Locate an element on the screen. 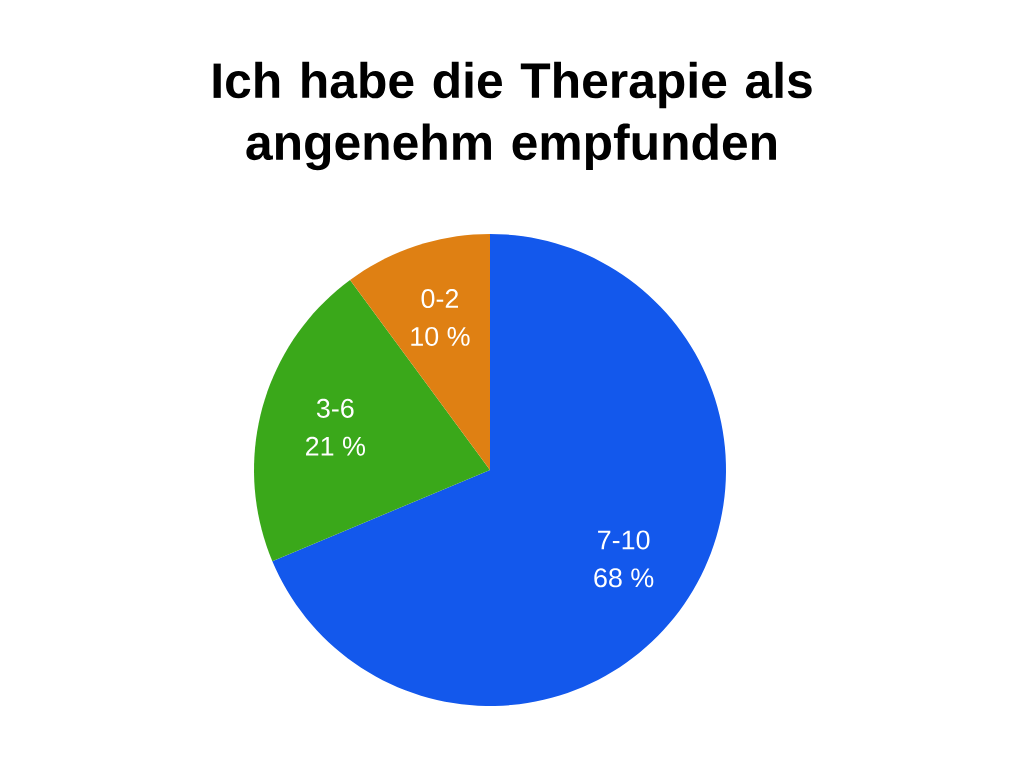  slice-label: 0-2 is located at coordinates (440, 299).